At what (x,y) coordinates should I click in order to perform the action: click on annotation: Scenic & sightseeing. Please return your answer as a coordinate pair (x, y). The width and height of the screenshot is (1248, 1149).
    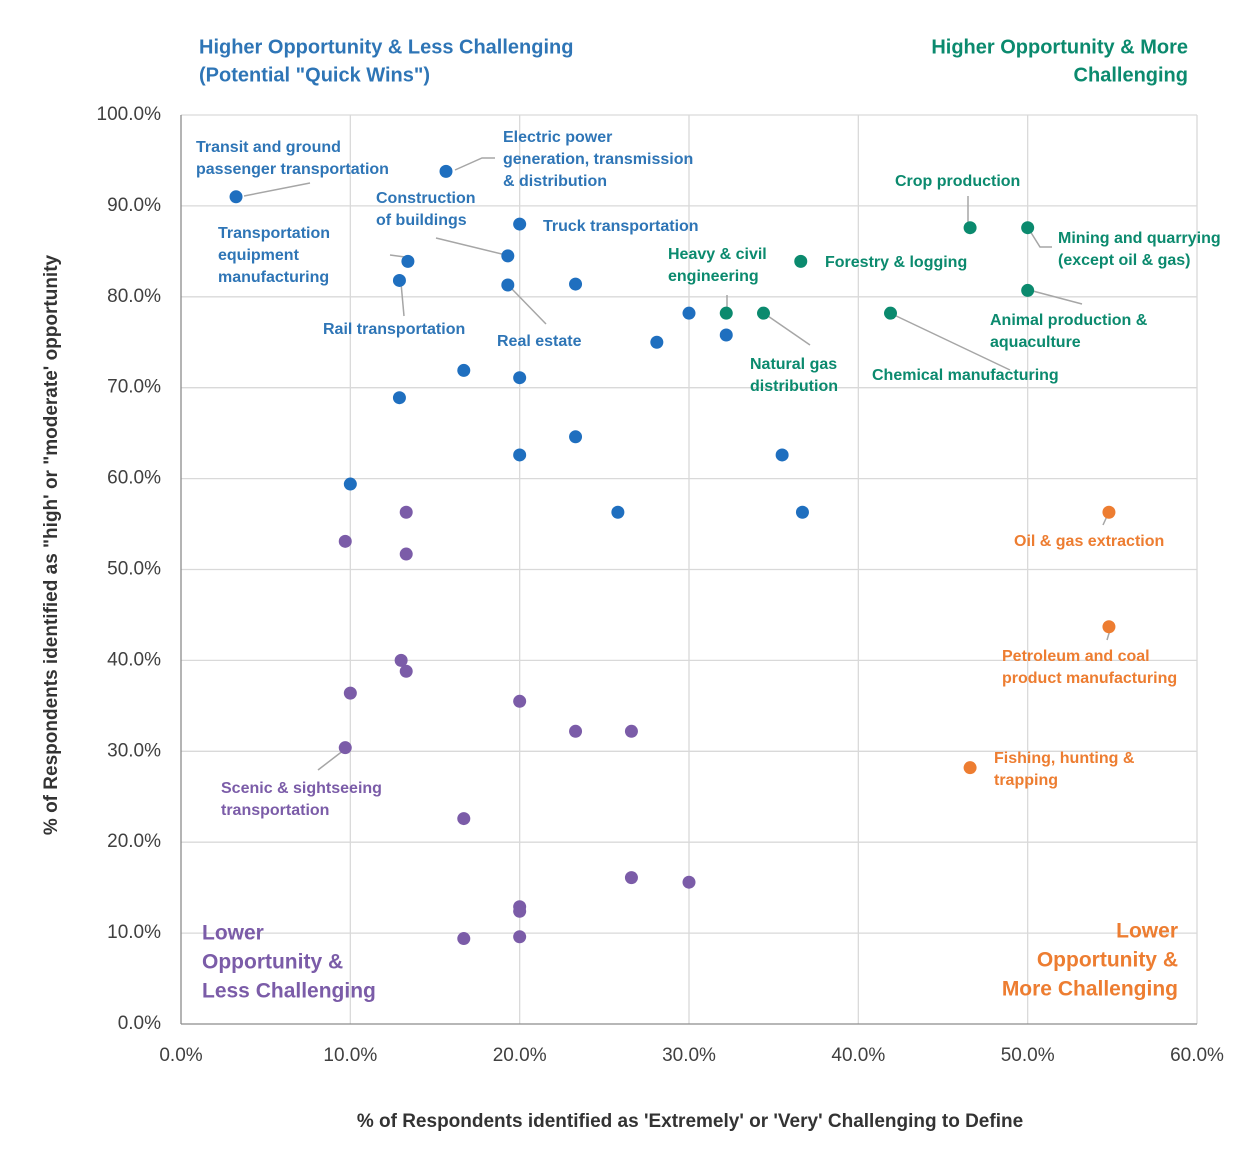
    Looking at the image, I should click on (301, 788).